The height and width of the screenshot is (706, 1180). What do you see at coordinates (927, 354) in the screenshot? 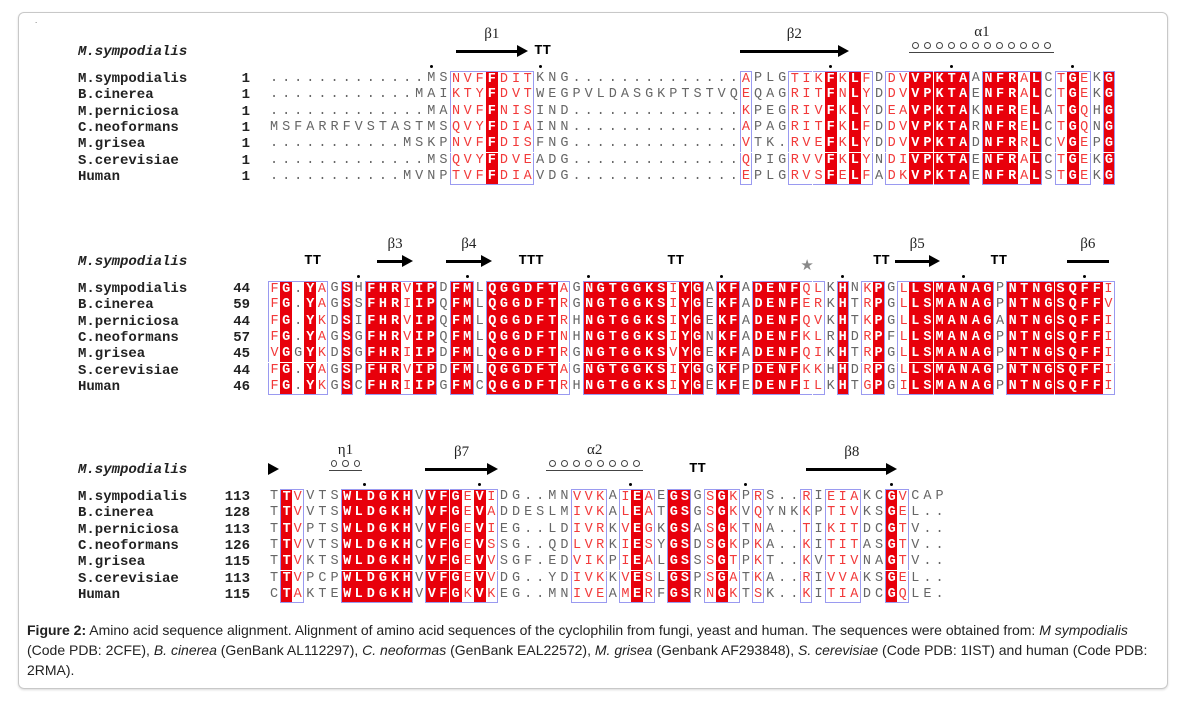
I see `residue: S` at bounding box center [927, 354].